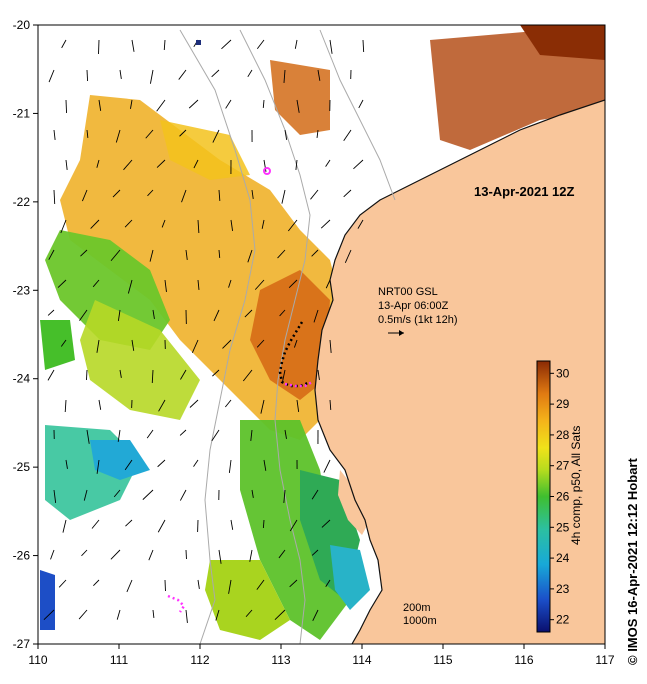 This screenshot has height=684, width=647. I want to click on x-tick-label: 115, so click(442, 660).